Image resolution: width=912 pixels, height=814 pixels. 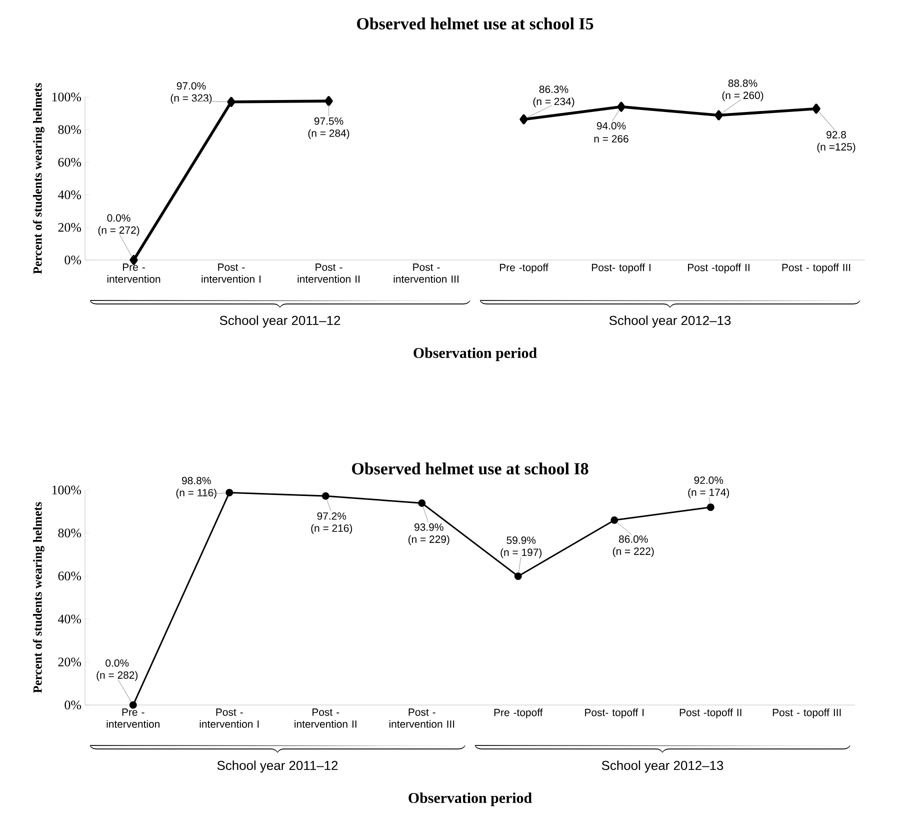 I want to click on data-label: 86.3%, so click(x=553, y=90).